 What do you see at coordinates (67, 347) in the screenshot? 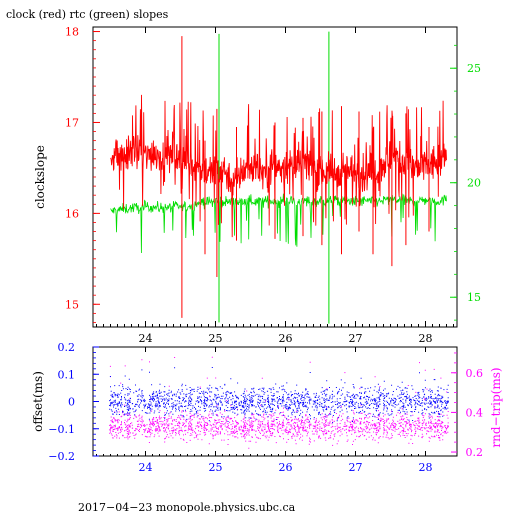
I see `y-left-tick-label: 0.2` at bounding box center [67, 347].